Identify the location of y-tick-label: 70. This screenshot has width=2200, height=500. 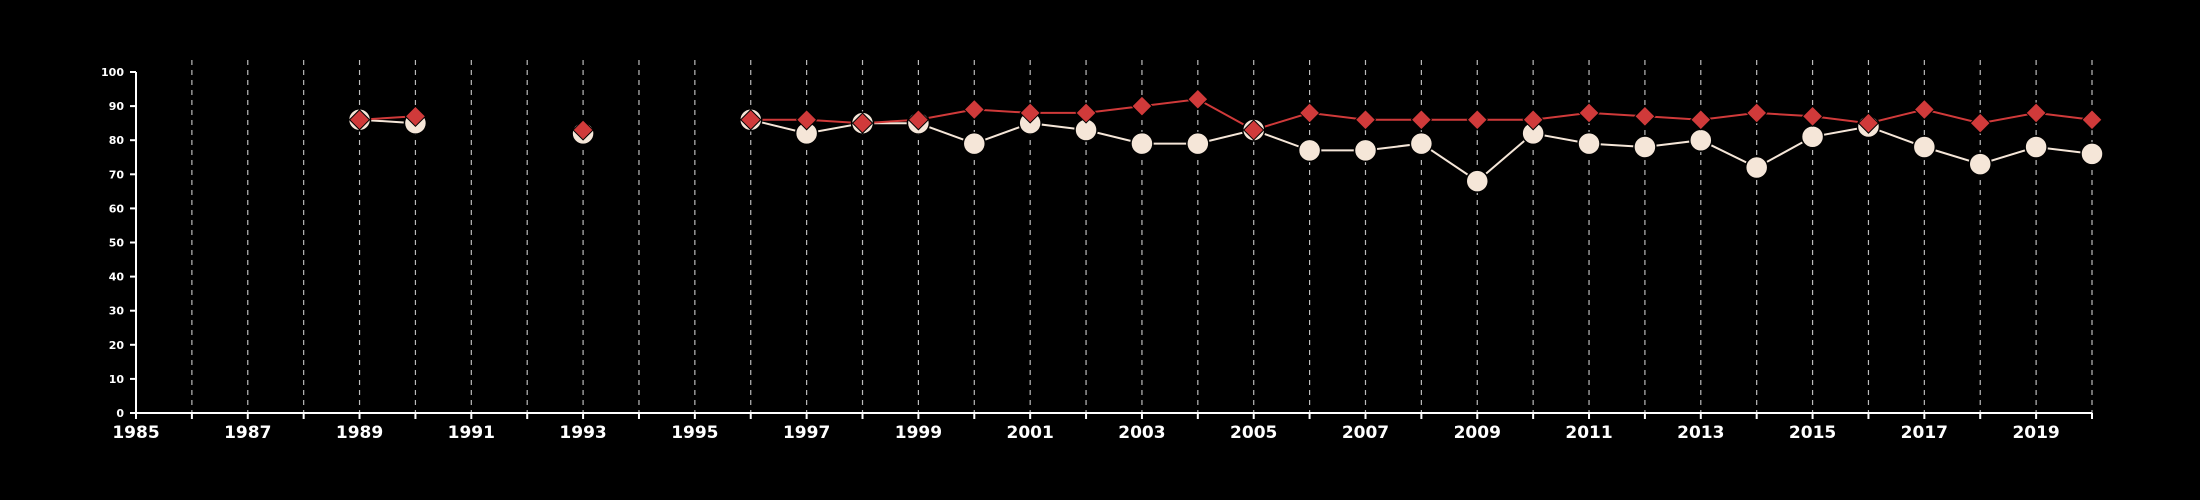
(117, 174).